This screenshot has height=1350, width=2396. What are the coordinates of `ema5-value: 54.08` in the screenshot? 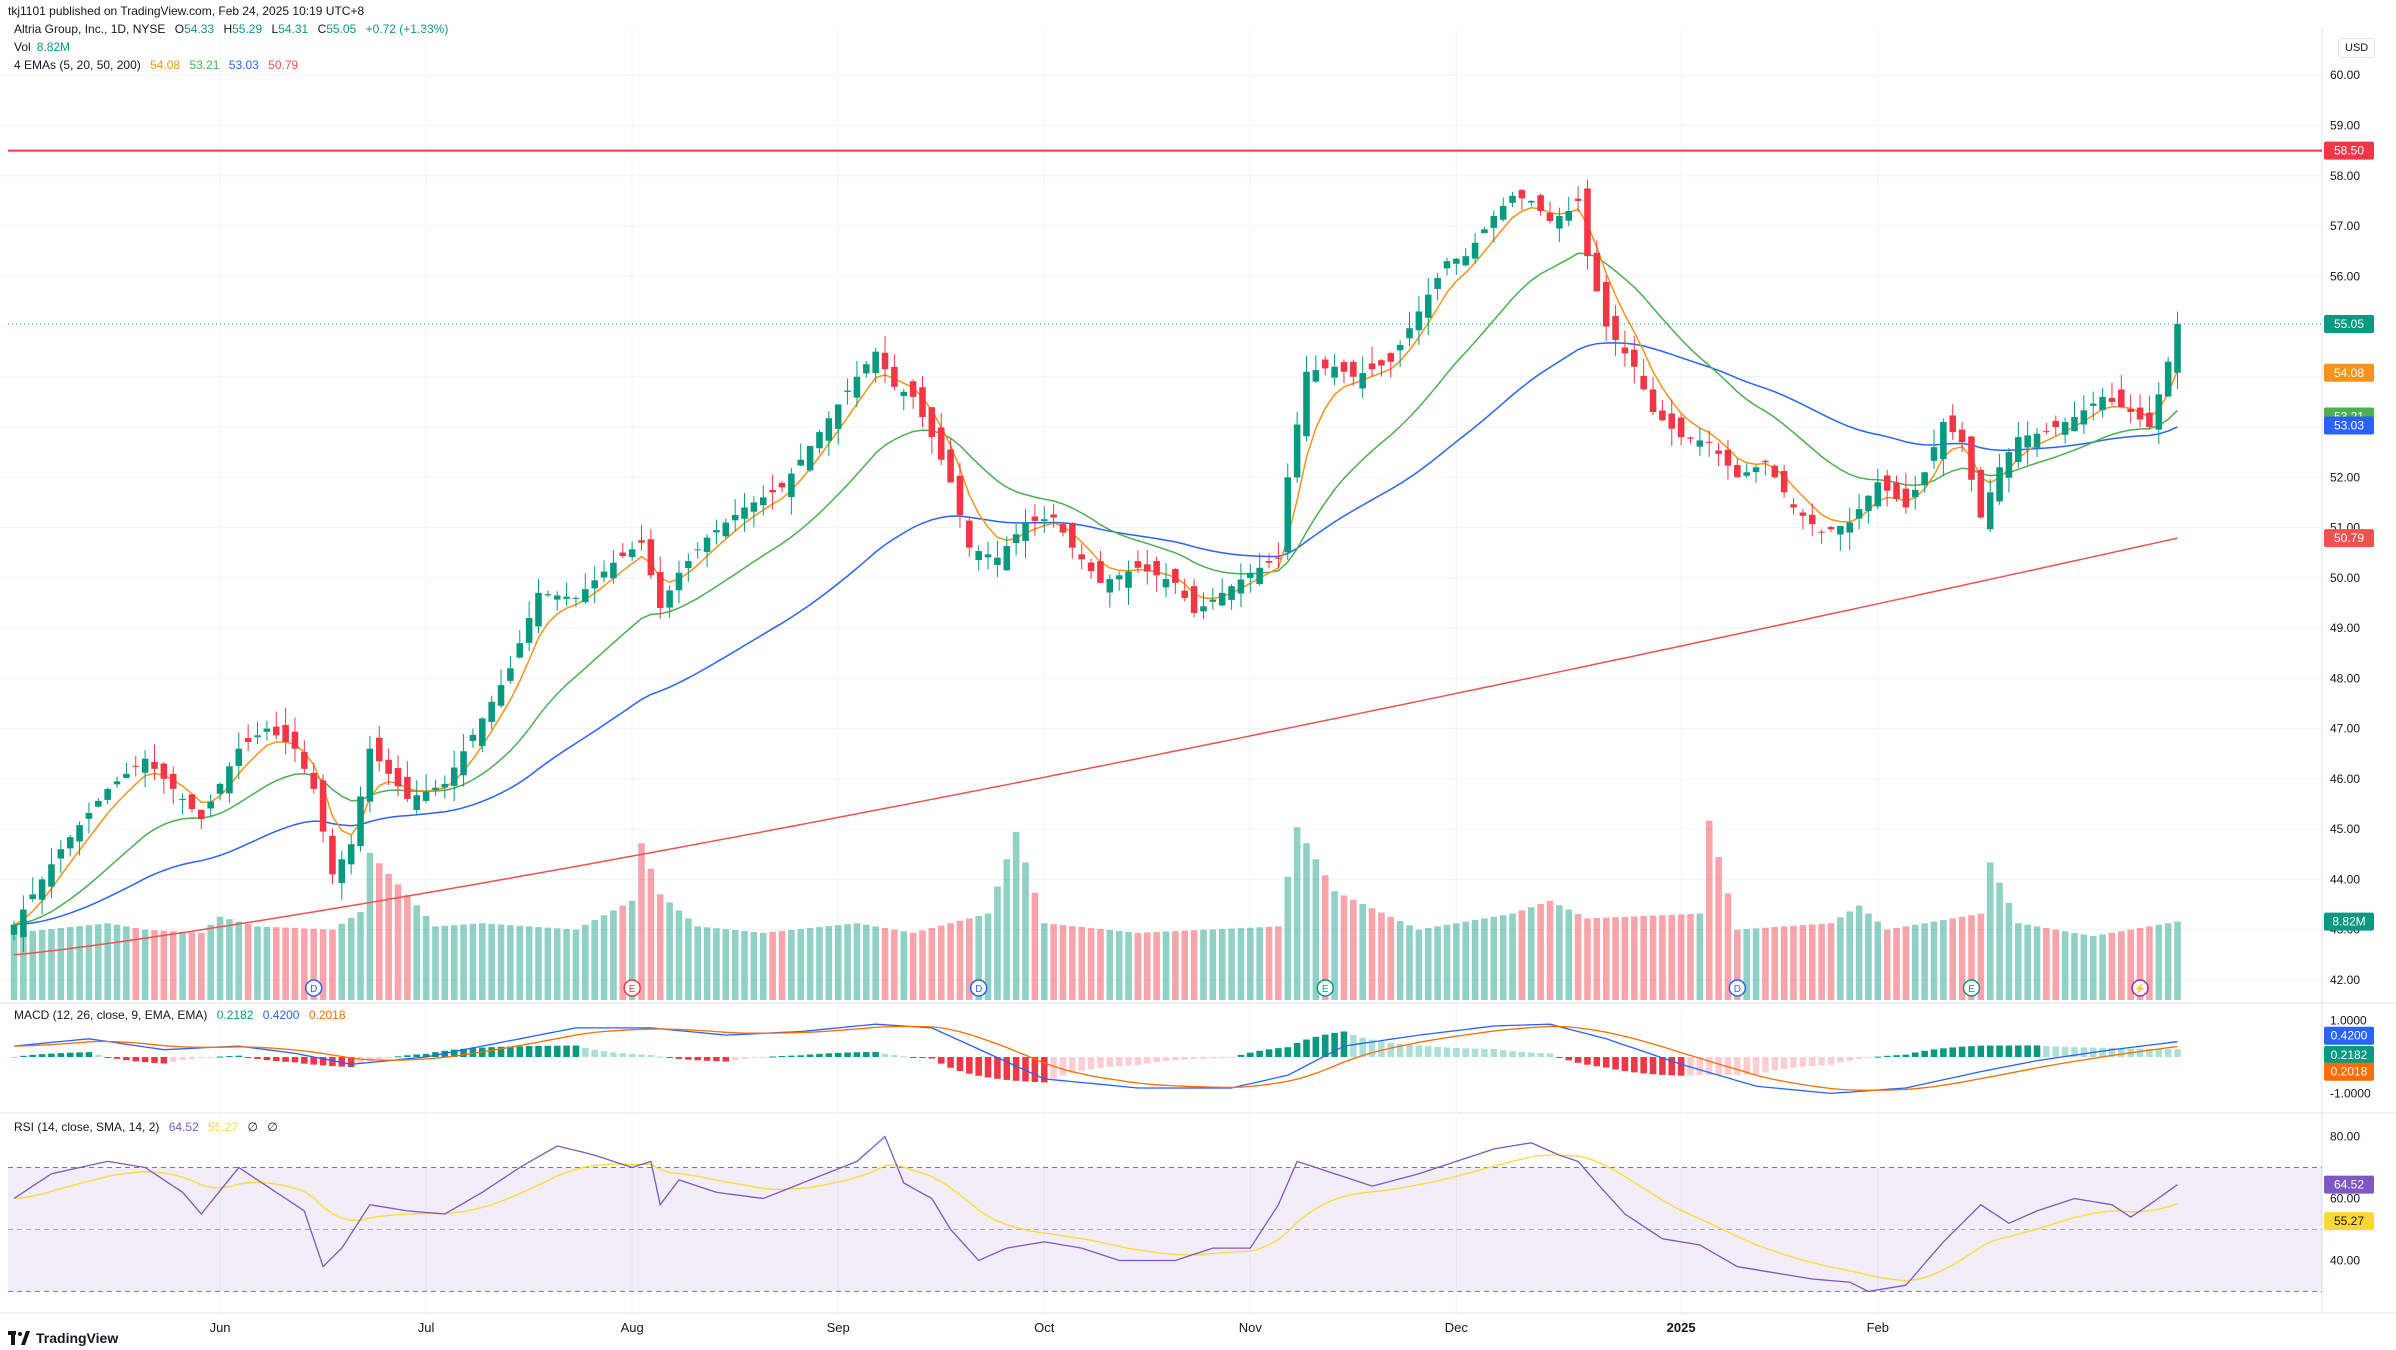 It's located at (165, 65).